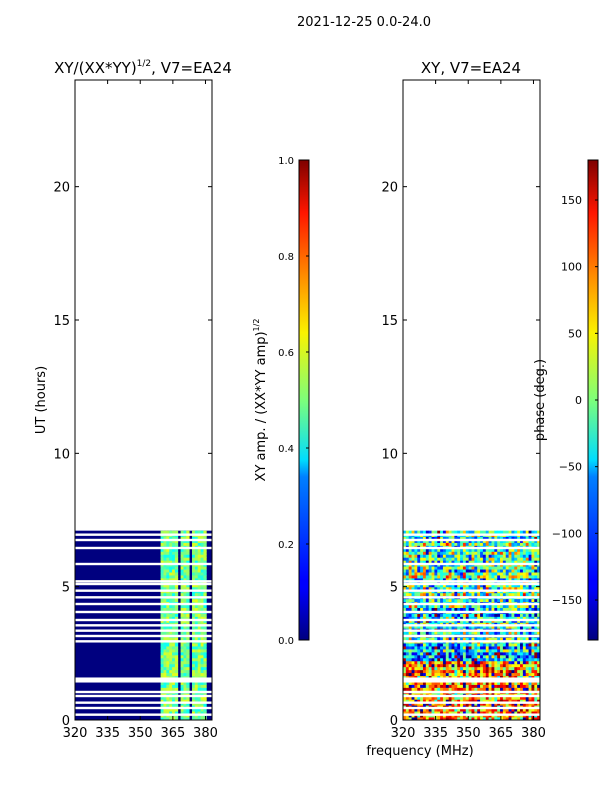 The height and width of the screenshot is (800, 600). What do you see at coordinates (389, 188) in the screenshot?
I see `ytick-label: 20` at bounding box center [389, 188].